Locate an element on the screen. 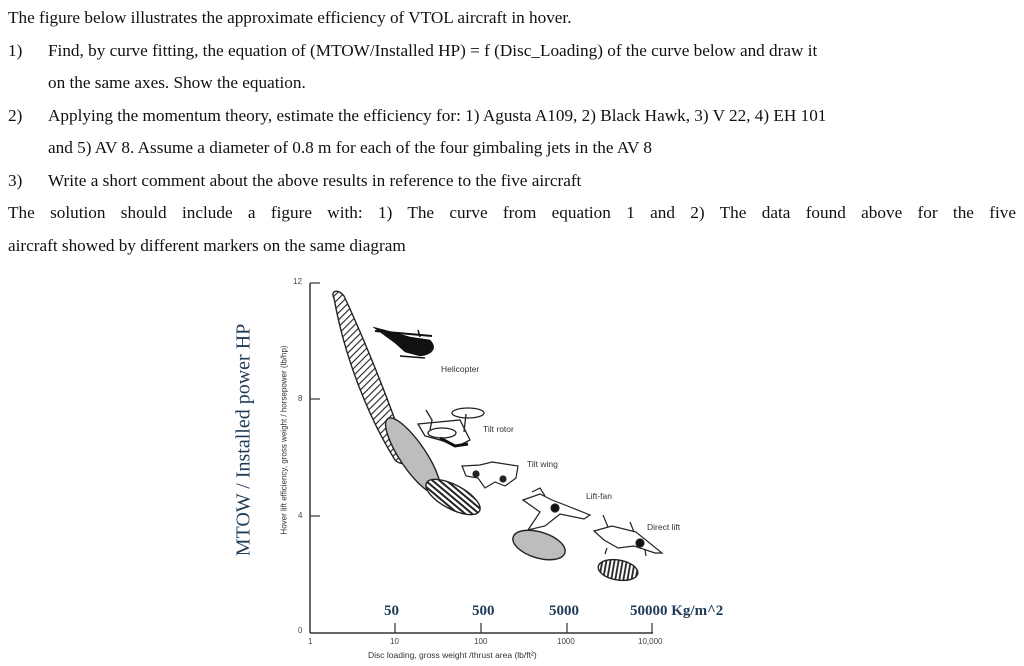 This screenshot has height=666, width=1024. item-2-number: 2) is located at coordinates (15, 115).